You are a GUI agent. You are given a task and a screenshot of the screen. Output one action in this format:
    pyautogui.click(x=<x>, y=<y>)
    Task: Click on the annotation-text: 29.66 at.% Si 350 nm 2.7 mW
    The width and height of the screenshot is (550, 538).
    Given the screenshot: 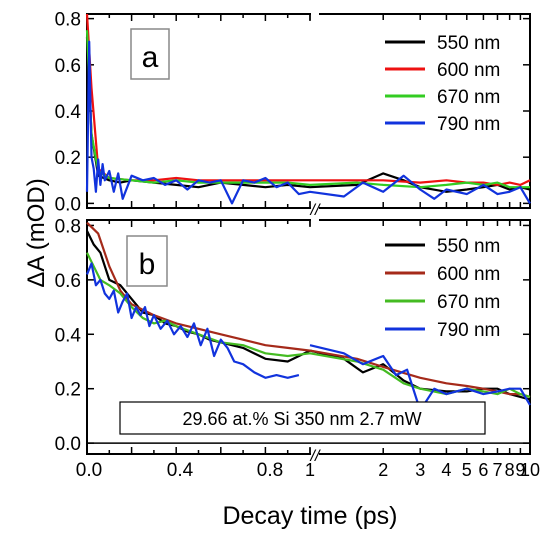 What is the action you would take?
    pyautogui.click(x=301, y=419)
    